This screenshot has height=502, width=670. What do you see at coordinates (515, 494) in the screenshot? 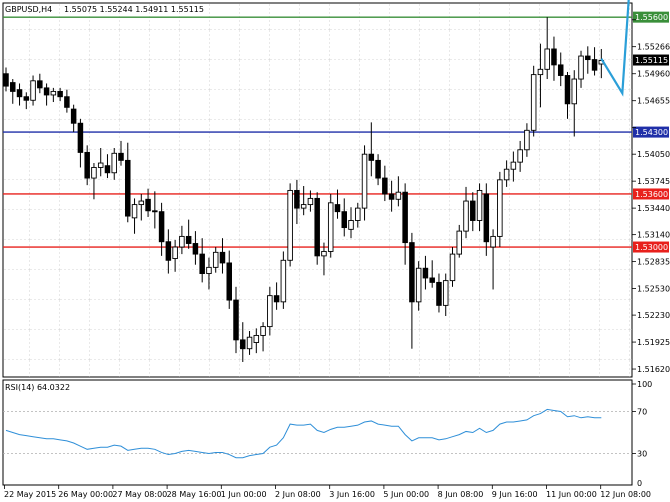
I see `time-tick-label: 9 Jun 16:00` at bounding box center [515, 494].